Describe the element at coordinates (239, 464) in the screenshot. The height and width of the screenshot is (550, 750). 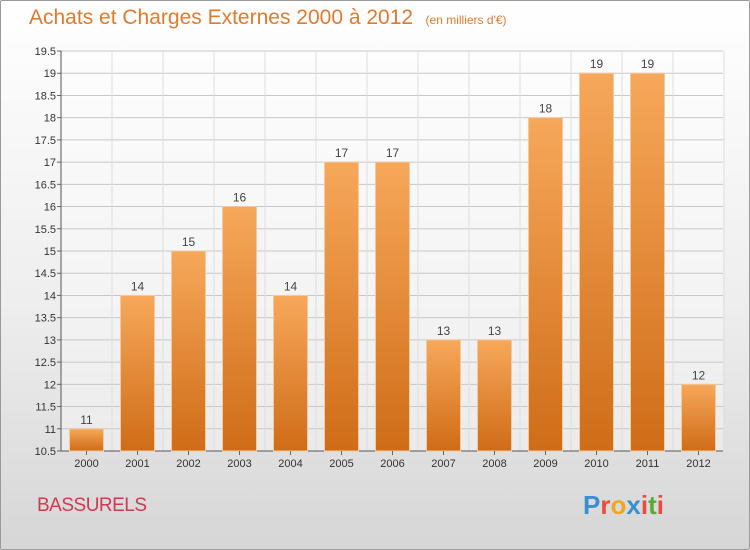
I see `x-tick-label: 2003` at that location.